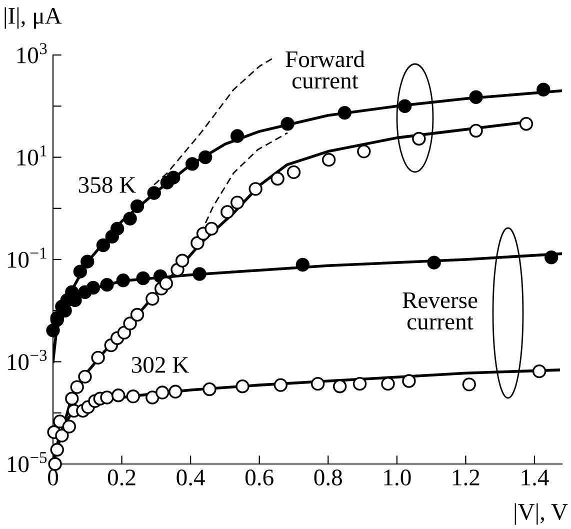  Describe the element at coordinates (325, 69) in the screenshot. I see `annotation: Forward current` at that location.